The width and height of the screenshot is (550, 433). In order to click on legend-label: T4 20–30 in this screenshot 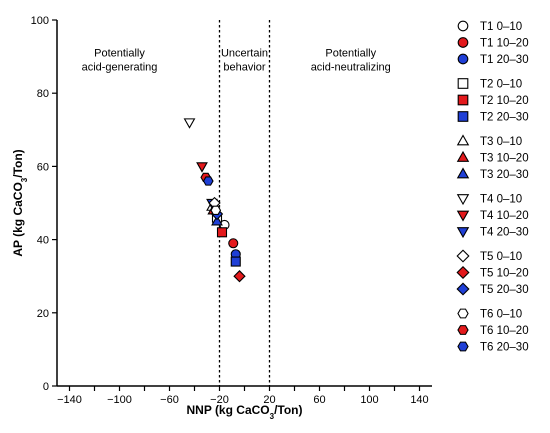, I will do `click(504, 233)`.